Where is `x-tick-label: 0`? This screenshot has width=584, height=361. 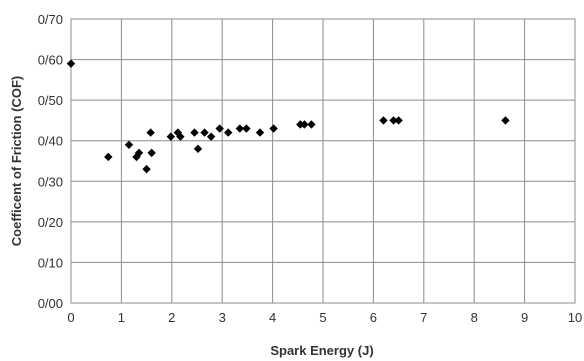
x-tick-label: 0 is located at coordinates (70, 317).